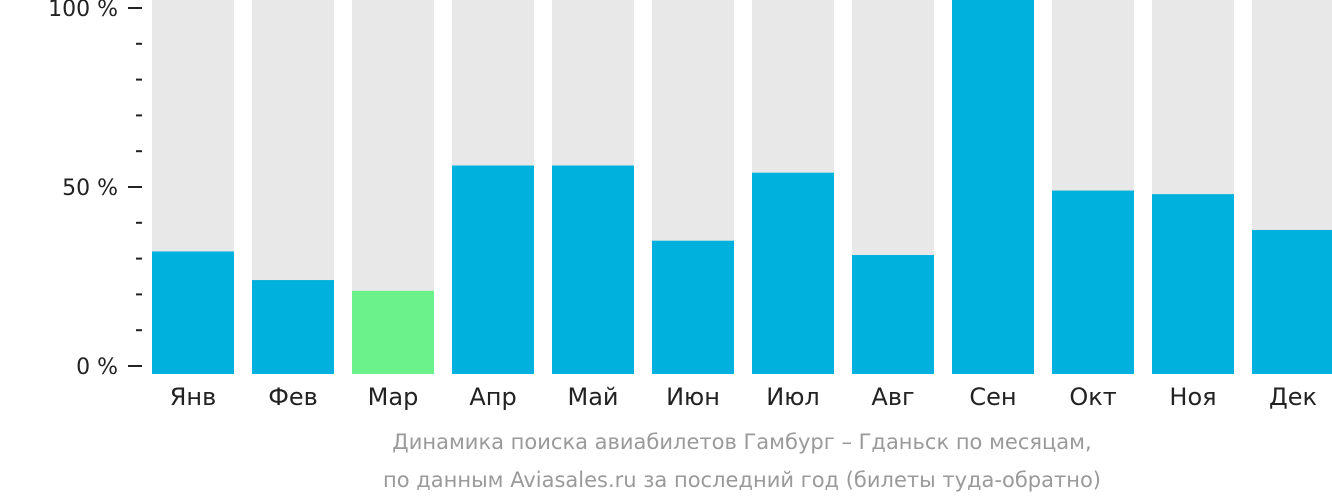 The height and width of the screenshot is (502, 1332). I want to click on x-tick-label: Фев, so click(293, 397).